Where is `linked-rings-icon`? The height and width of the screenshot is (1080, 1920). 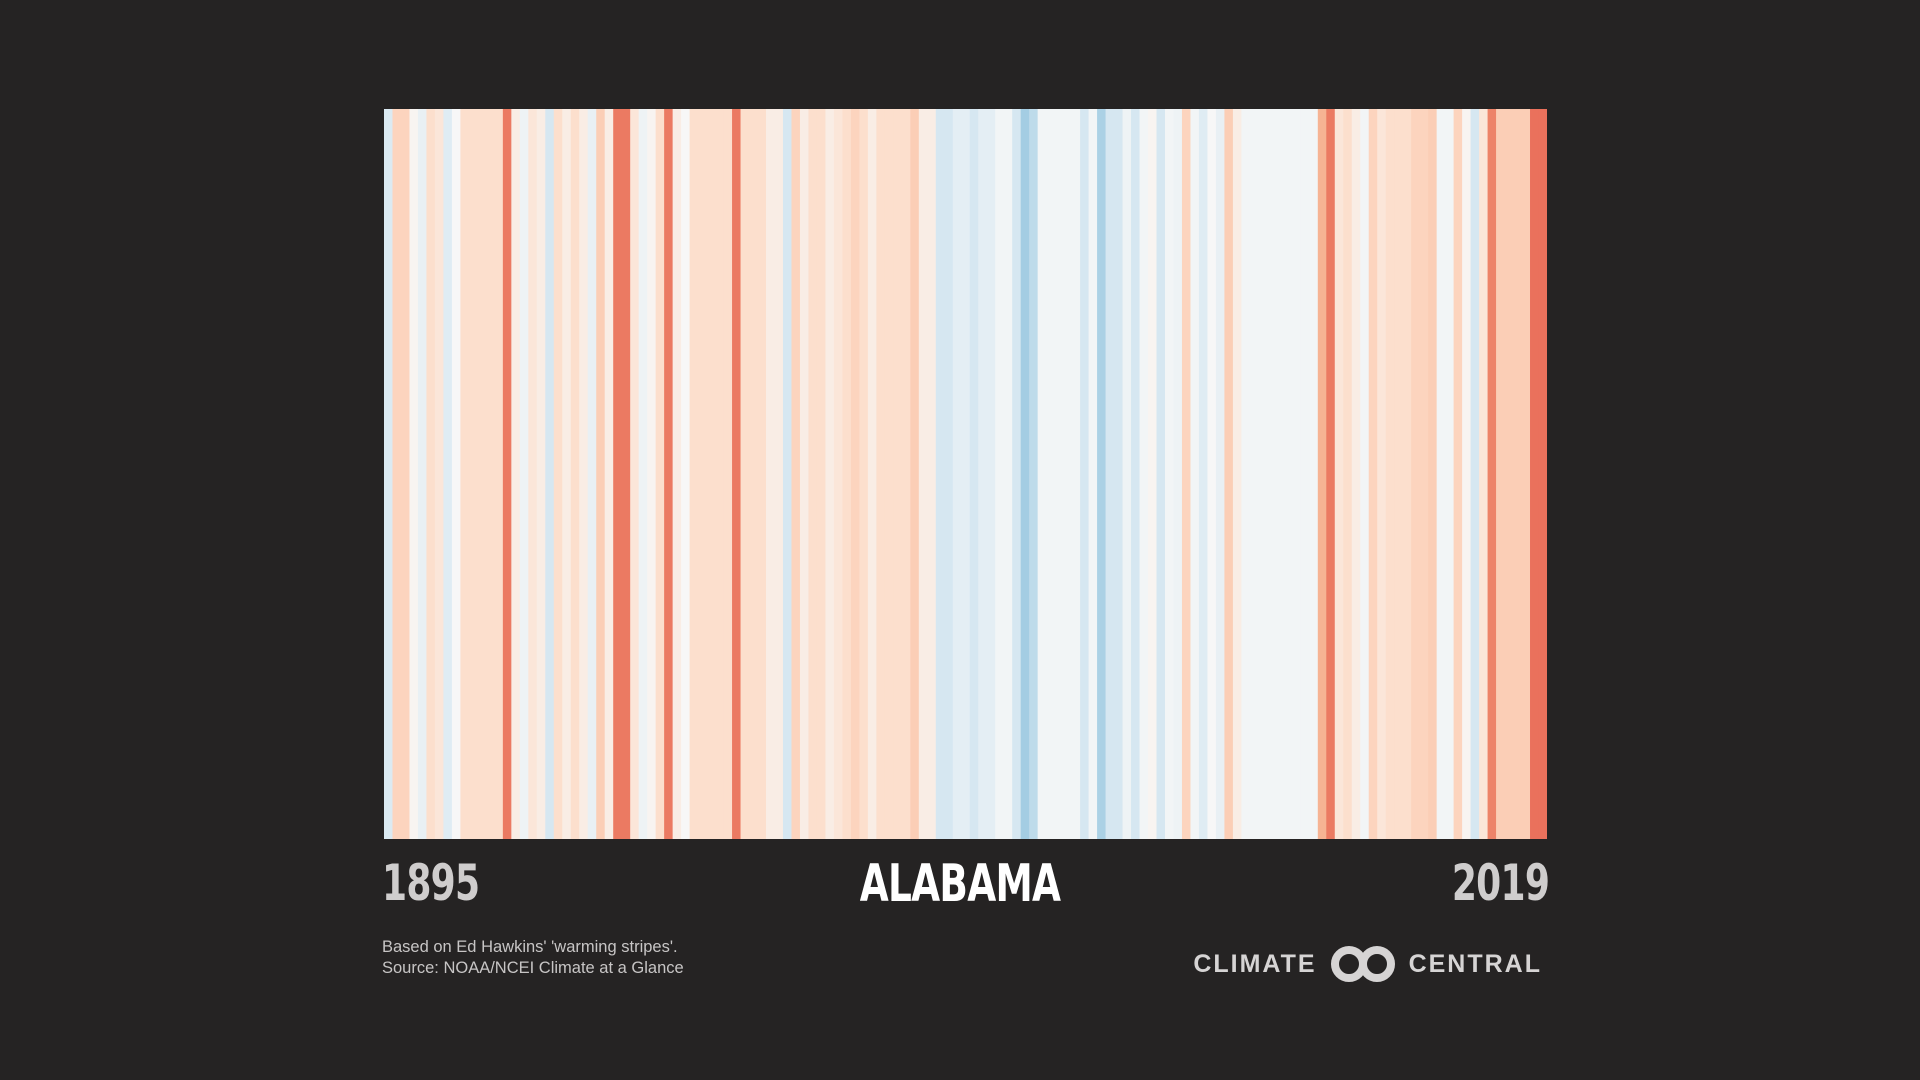
linked-rings-icon is located at coordinates (1362, 964).